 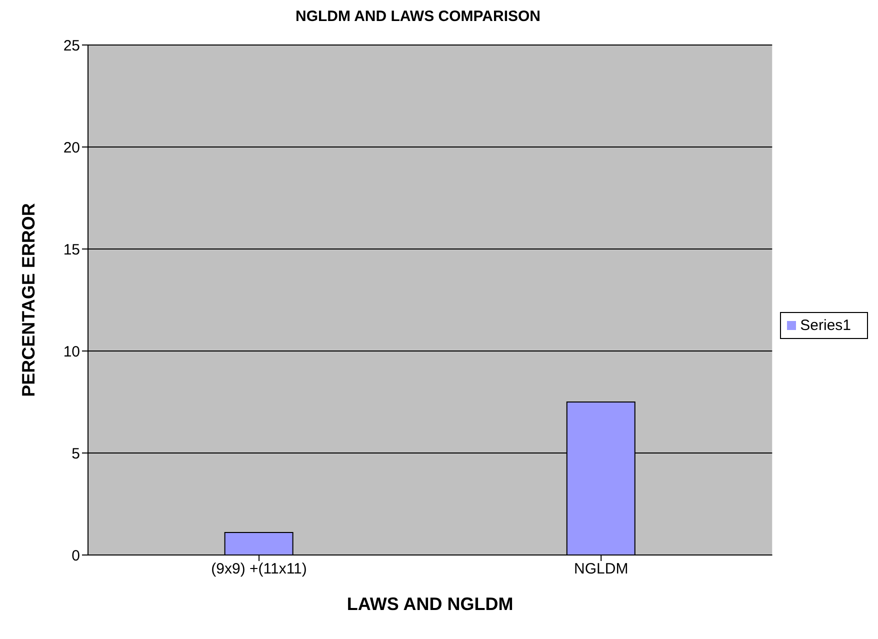 What do you see at coordinates (418, 16) in the screenshot?
I see `chart-title: NGLDM AND LAWS COMPARISON` at bounding box center [418, 16].